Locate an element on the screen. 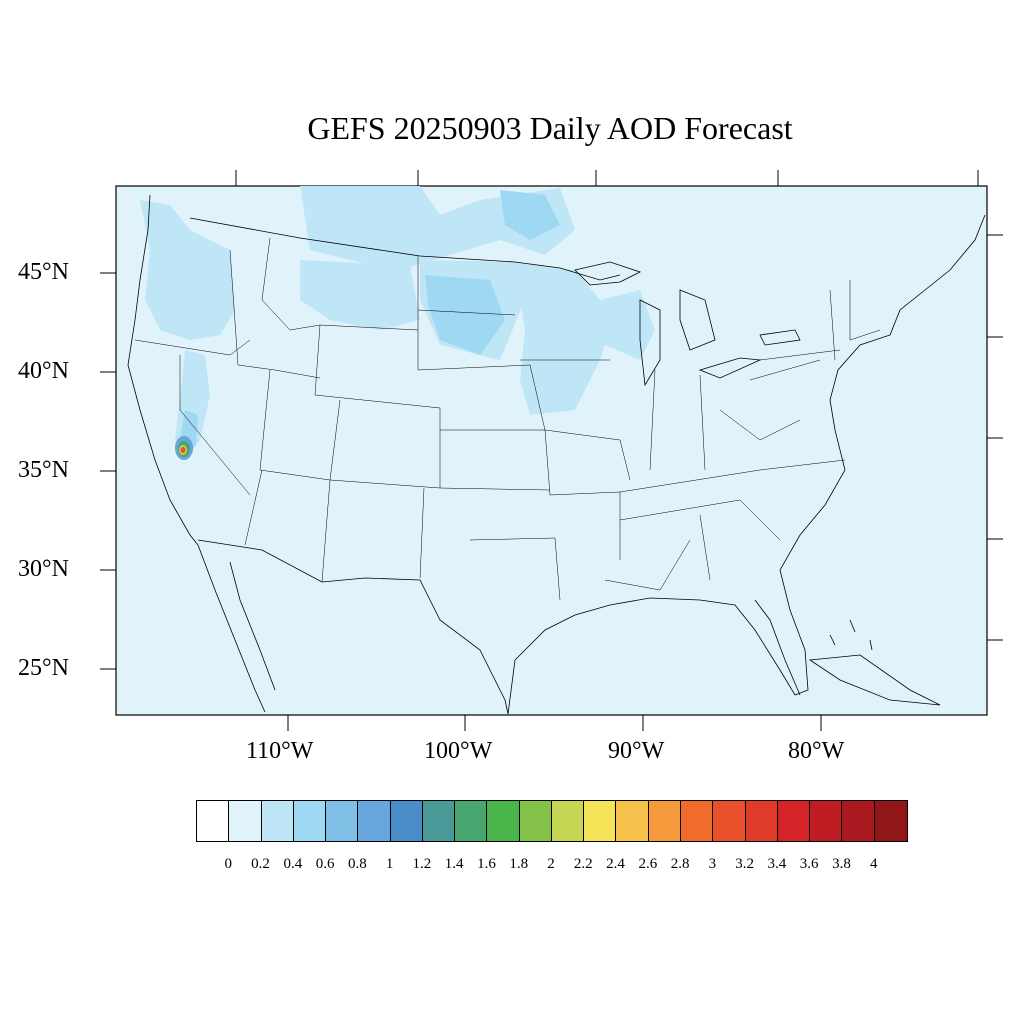  lon-label-80w: 80°W is located at coordinates (816, 751).